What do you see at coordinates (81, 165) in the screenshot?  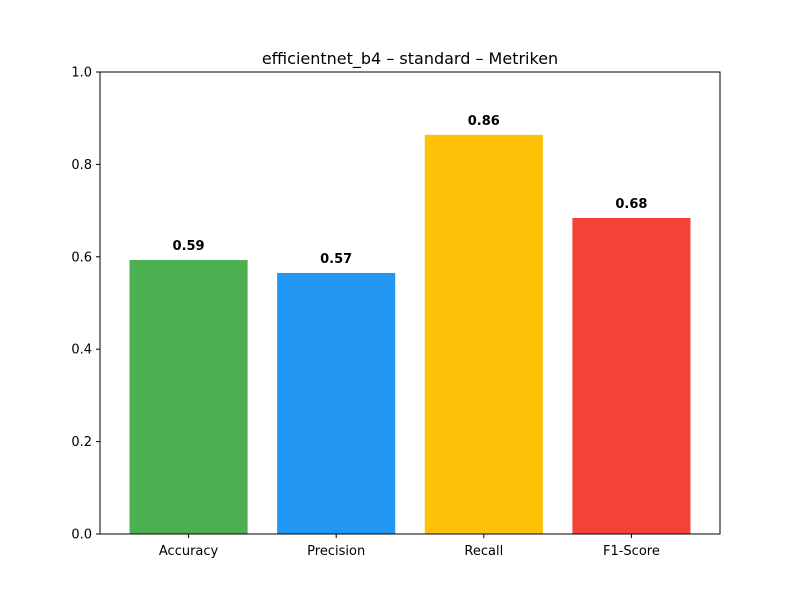 I see `y-tick-label: 0.8` at bounding box center [81, 165].